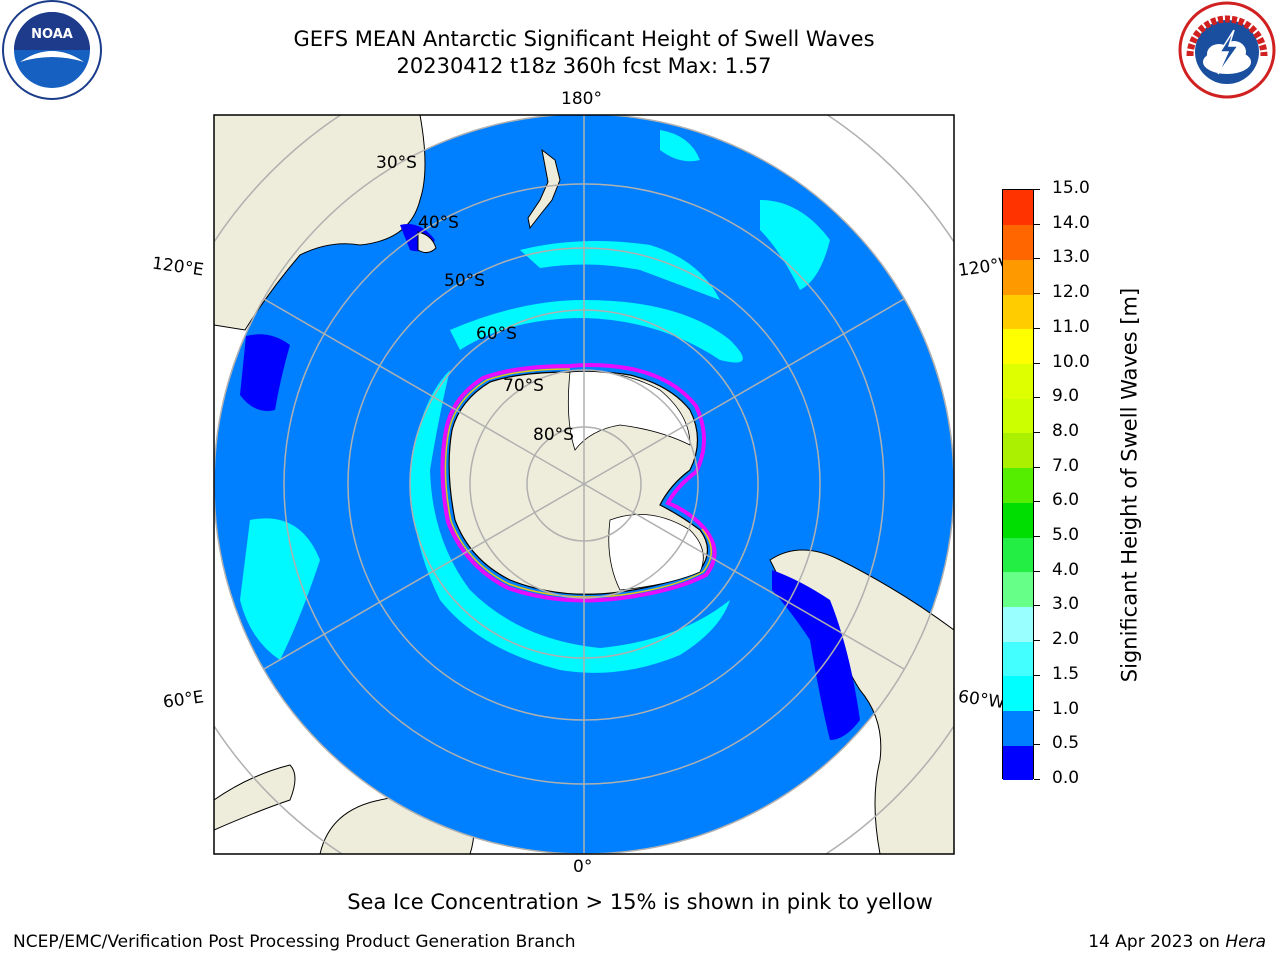 This screenshot has height=960, width=1280. What do you see at coordinates (1071, 257) in the screenshot?
I see `colorbar-tick-label: 13.0` at bounding box center [1071, 257].